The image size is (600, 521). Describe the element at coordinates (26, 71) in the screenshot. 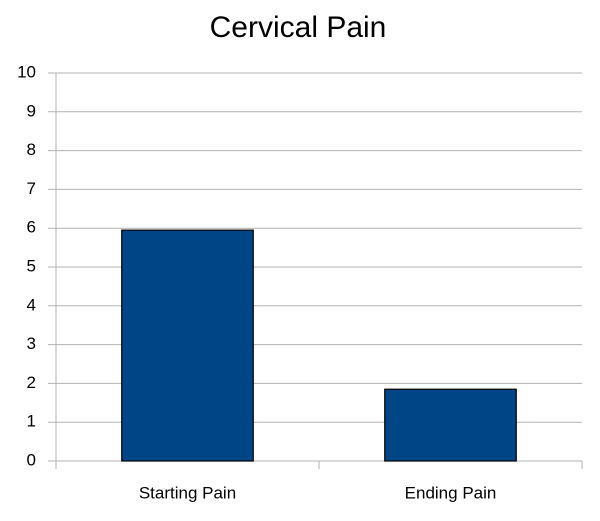

I see `y-tick-label: 10` at that location.